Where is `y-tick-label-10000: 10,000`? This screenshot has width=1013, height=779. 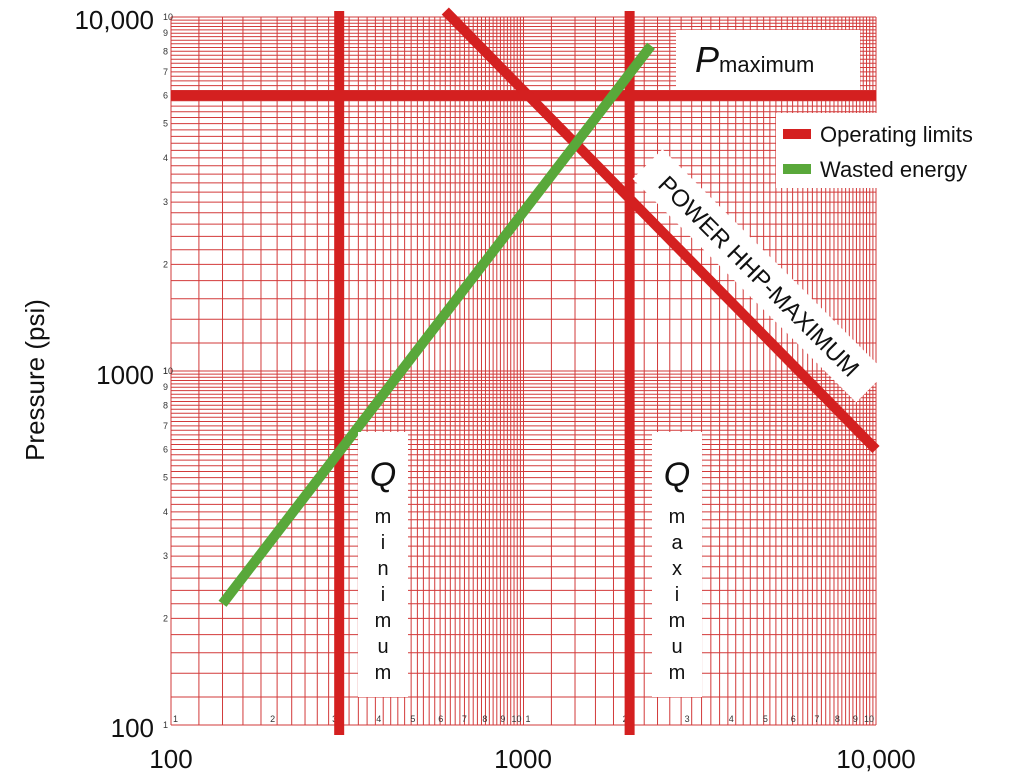
y-tick-label-10000: 10,000 is located at coordinates (114, 20).